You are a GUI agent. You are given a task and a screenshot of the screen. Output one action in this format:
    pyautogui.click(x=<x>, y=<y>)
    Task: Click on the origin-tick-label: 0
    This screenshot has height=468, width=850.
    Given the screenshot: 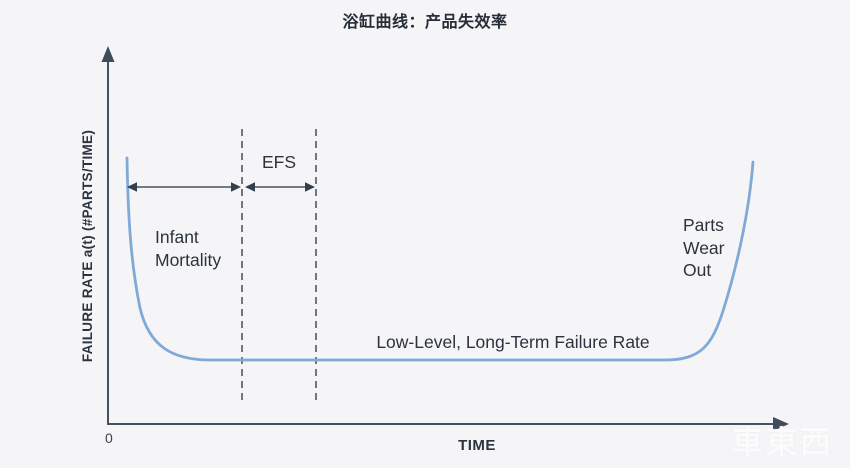 What is the action you would take?
    pyautogui.click(x=109, y=438)
    